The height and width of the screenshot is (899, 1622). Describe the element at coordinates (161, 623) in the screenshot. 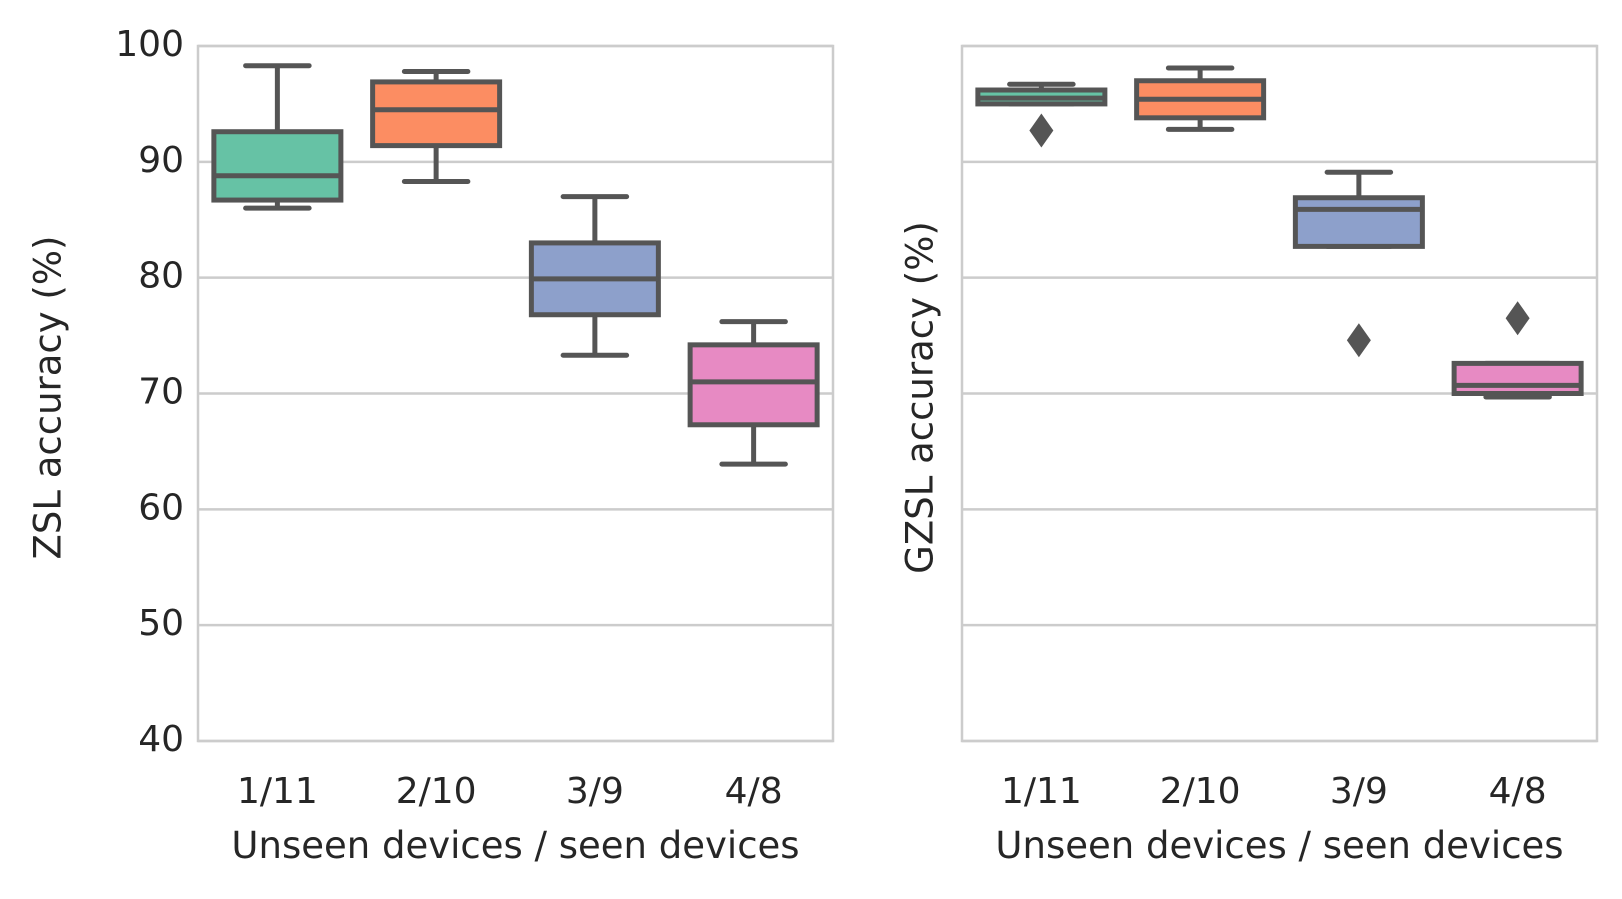

I see `y-tick-label: 50` at that location.